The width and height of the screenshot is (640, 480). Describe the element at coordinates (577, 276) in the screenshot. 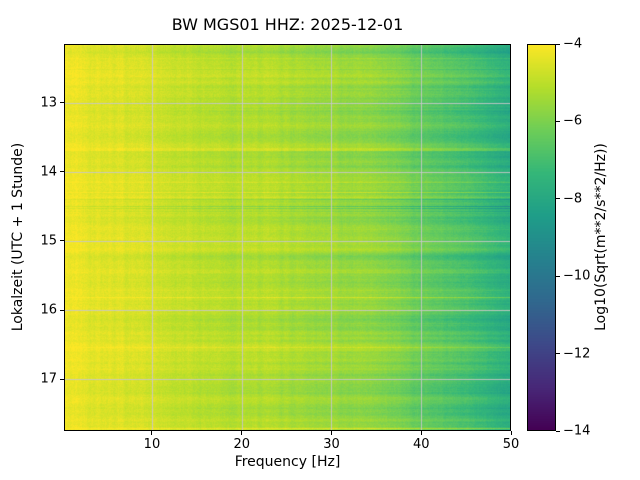

I see `colorbar-tick-label: −10` at that location.